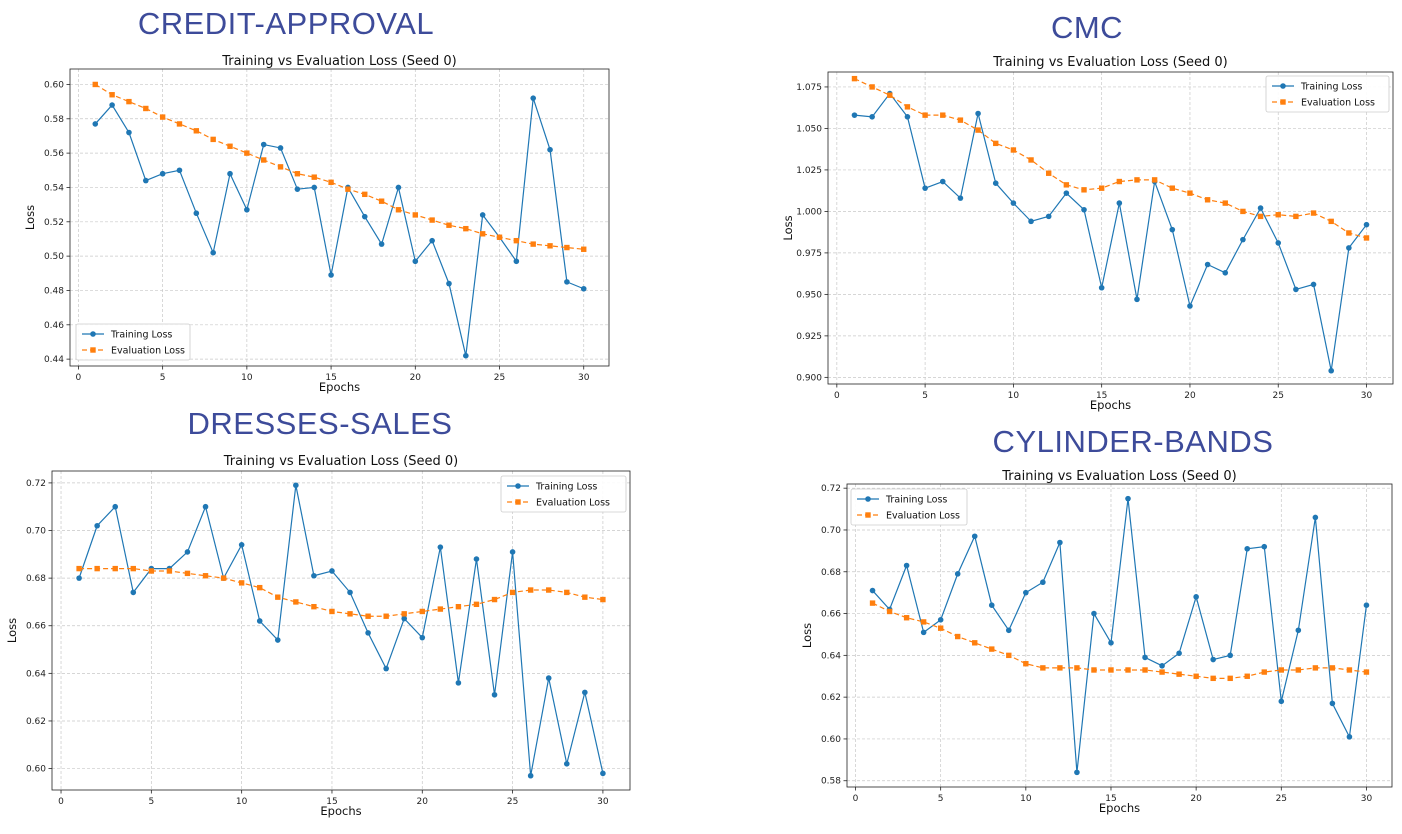 The image size is (1402, 834). What do you see at coordinates (36, 484) in the screenshot?
I see `y-tick-label: 0.72` at bounding box center [36, 484].